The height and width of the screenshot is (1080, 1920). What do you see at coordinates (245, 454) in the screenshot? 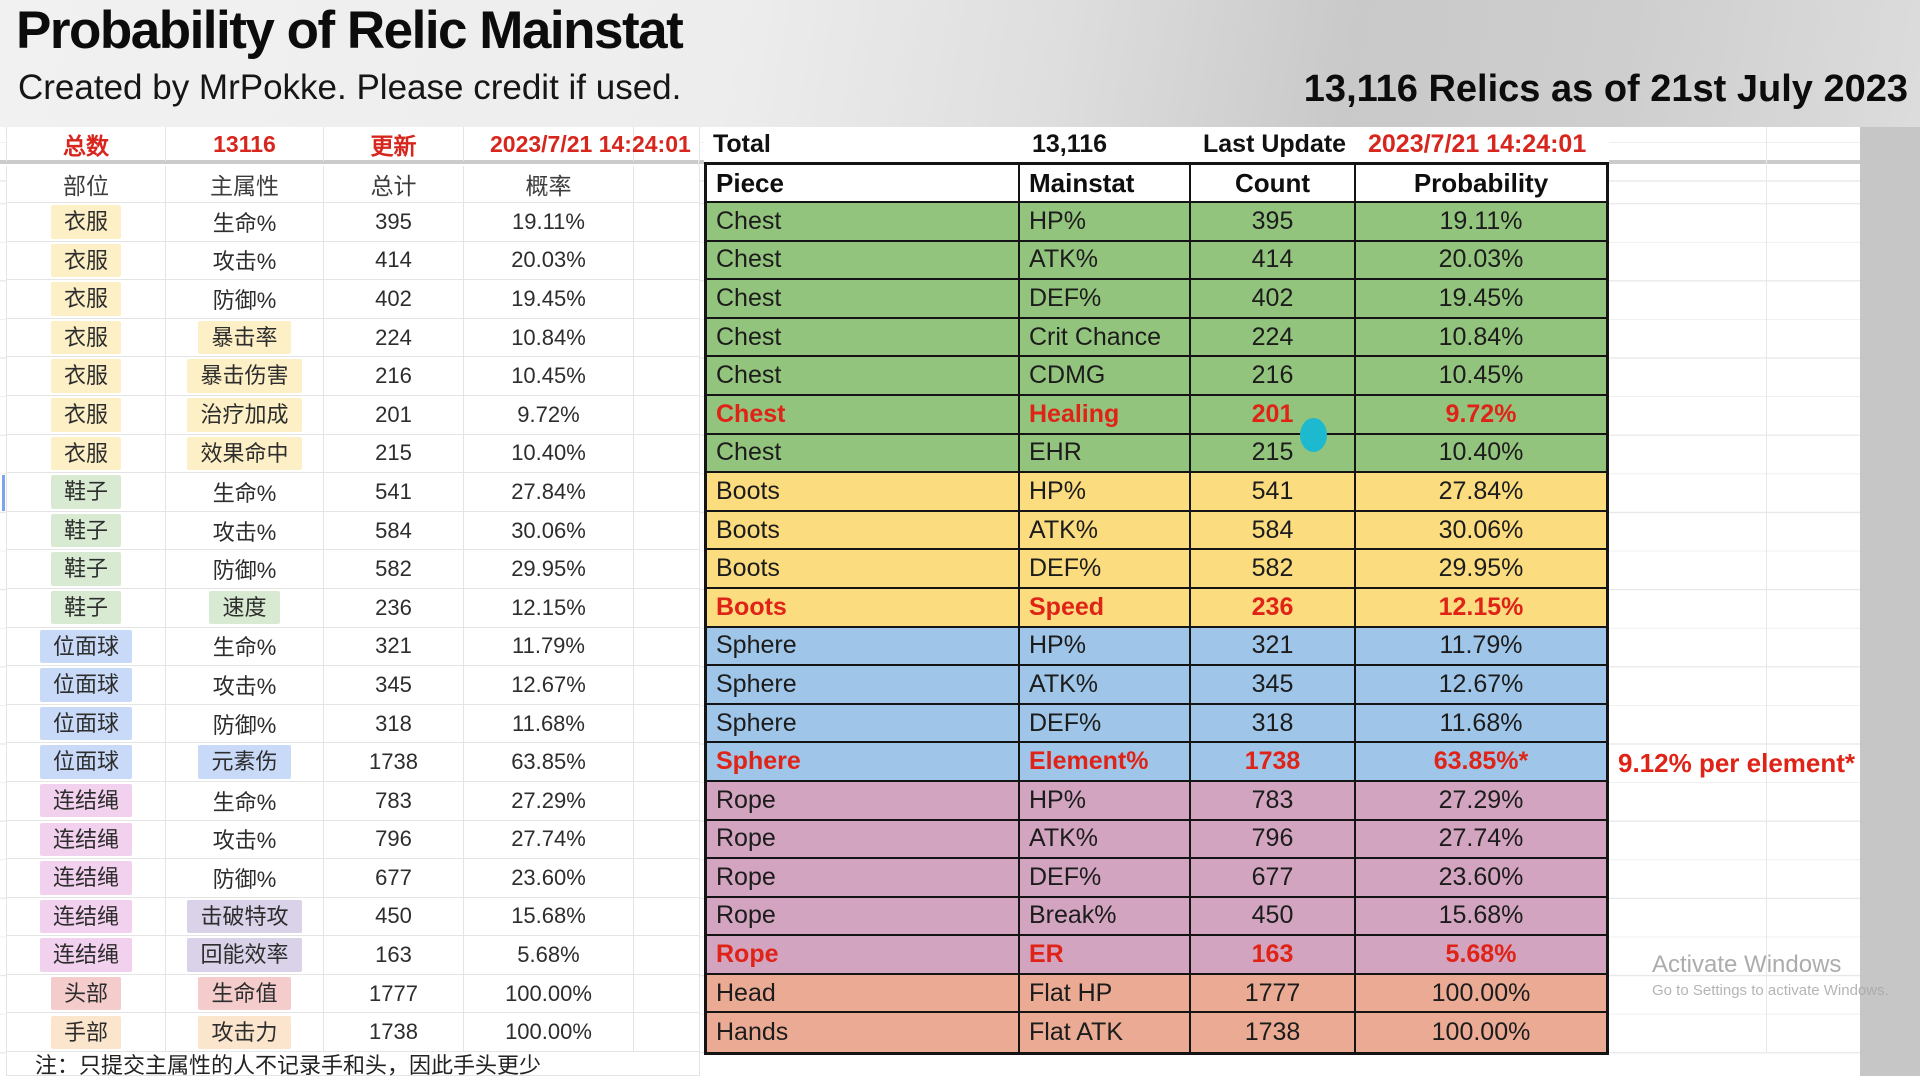
I see `mainstat-cell: 效果命中` at bounding box center [245, 454].